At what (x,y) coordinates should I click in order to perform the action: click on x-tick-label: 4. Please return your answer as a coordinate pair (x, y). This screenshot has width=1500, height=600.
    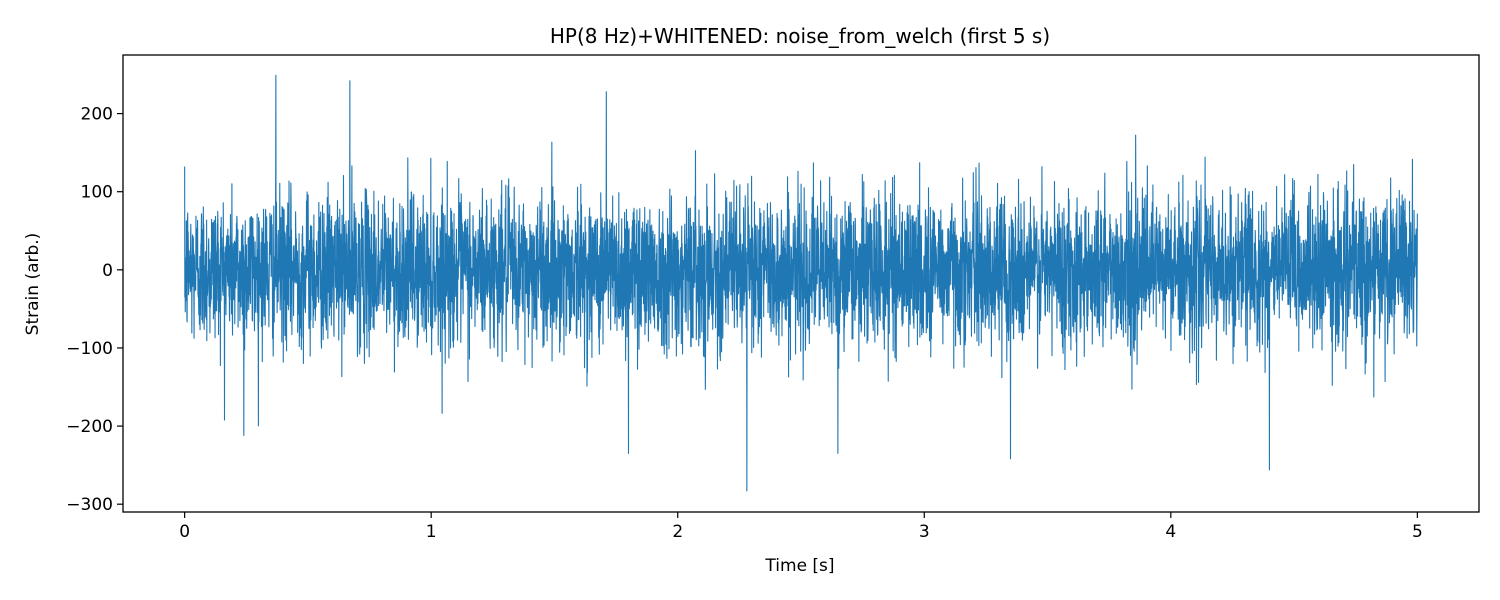
    Looking at the image, I should click on (1170, 532).